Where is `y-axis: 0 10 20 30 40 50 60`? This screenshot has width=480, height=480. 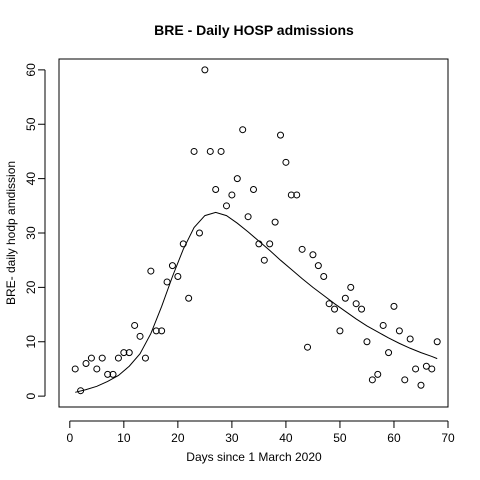
y-axis: 0 10 20 30 40 50 60 is located at coordinates (35, 231).